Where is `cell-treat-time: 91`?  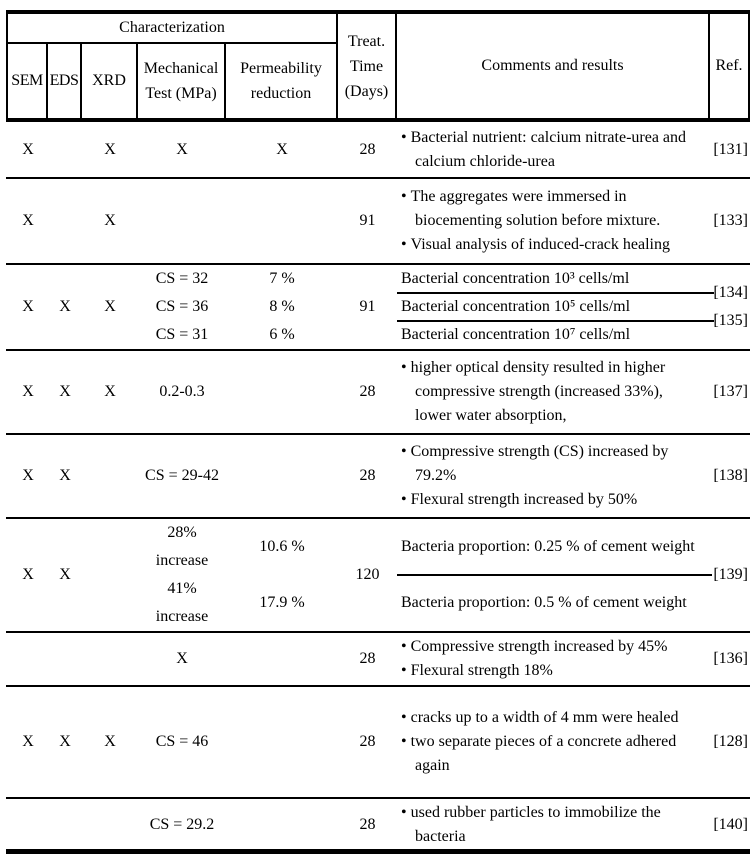 cell-treat-time: 91 is located at coordinates (367, 220).